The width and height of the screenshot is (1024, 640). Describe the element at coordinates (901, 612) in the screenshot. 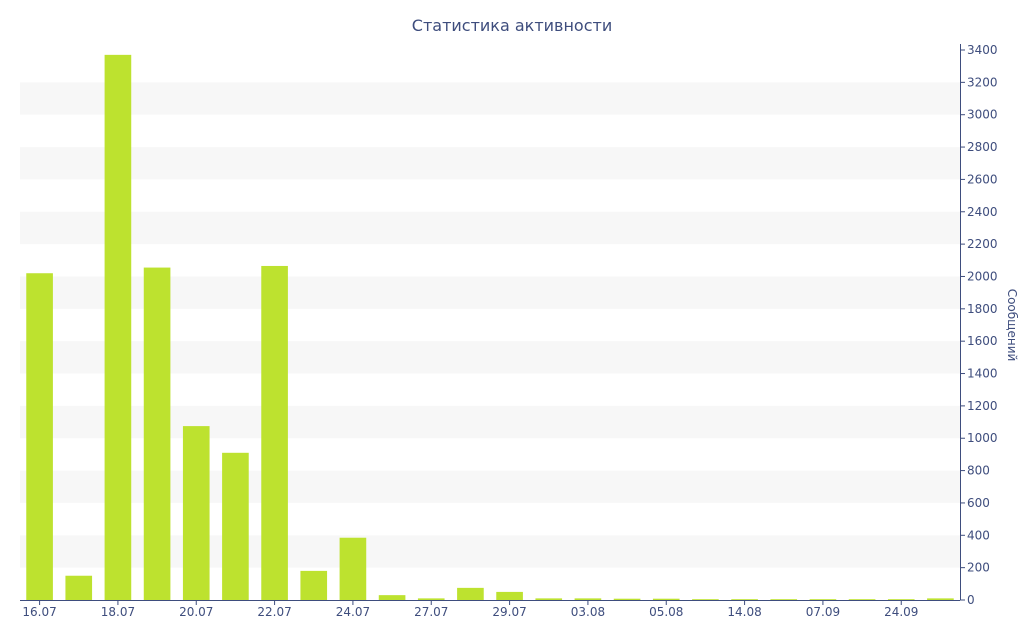

I see `x-tick-label: 24.09` at that location.